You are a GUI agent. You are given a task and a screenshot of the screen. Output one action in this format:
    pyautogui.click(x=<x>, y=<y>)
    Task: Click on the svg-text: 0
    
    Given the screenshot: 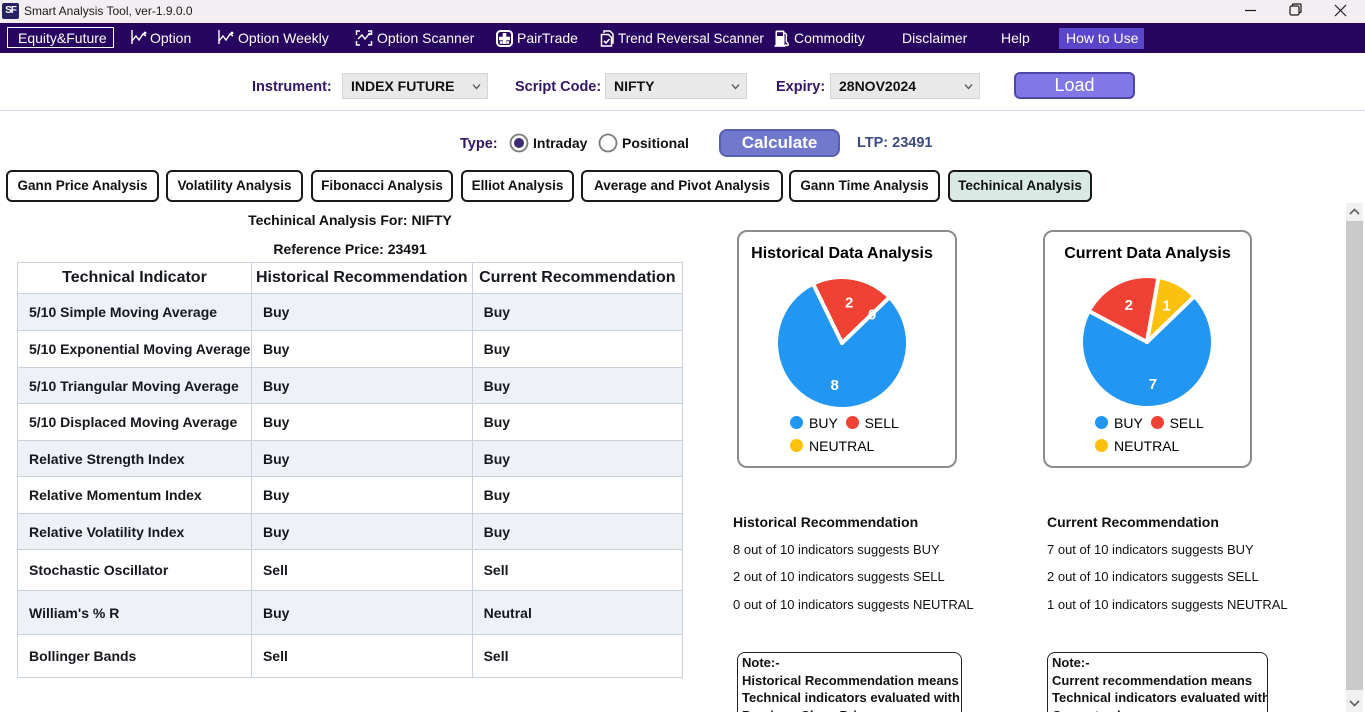 What is the action you would take?
    pyautogui.click(x=872, y=314)
    